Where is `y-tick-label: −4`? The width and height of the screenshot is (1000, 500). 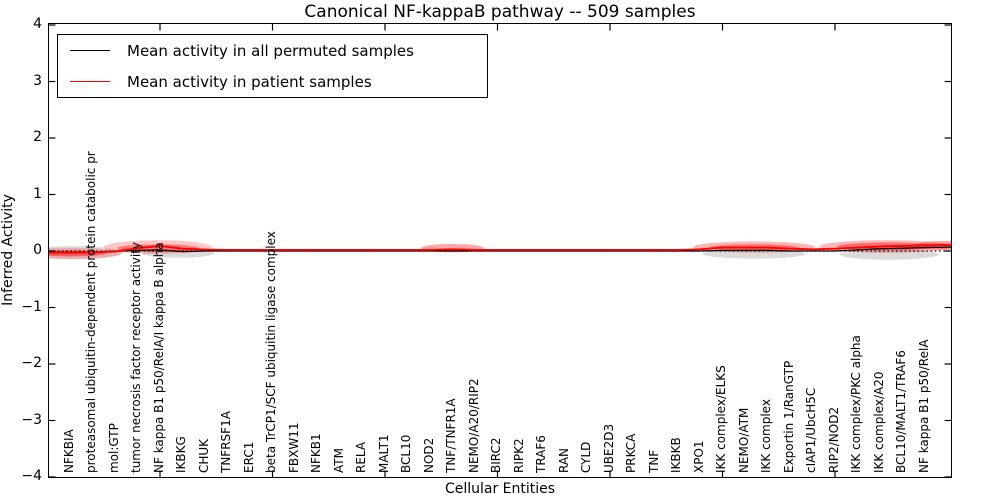
y-tick-label: −4 is located at coordinates (31, 476).